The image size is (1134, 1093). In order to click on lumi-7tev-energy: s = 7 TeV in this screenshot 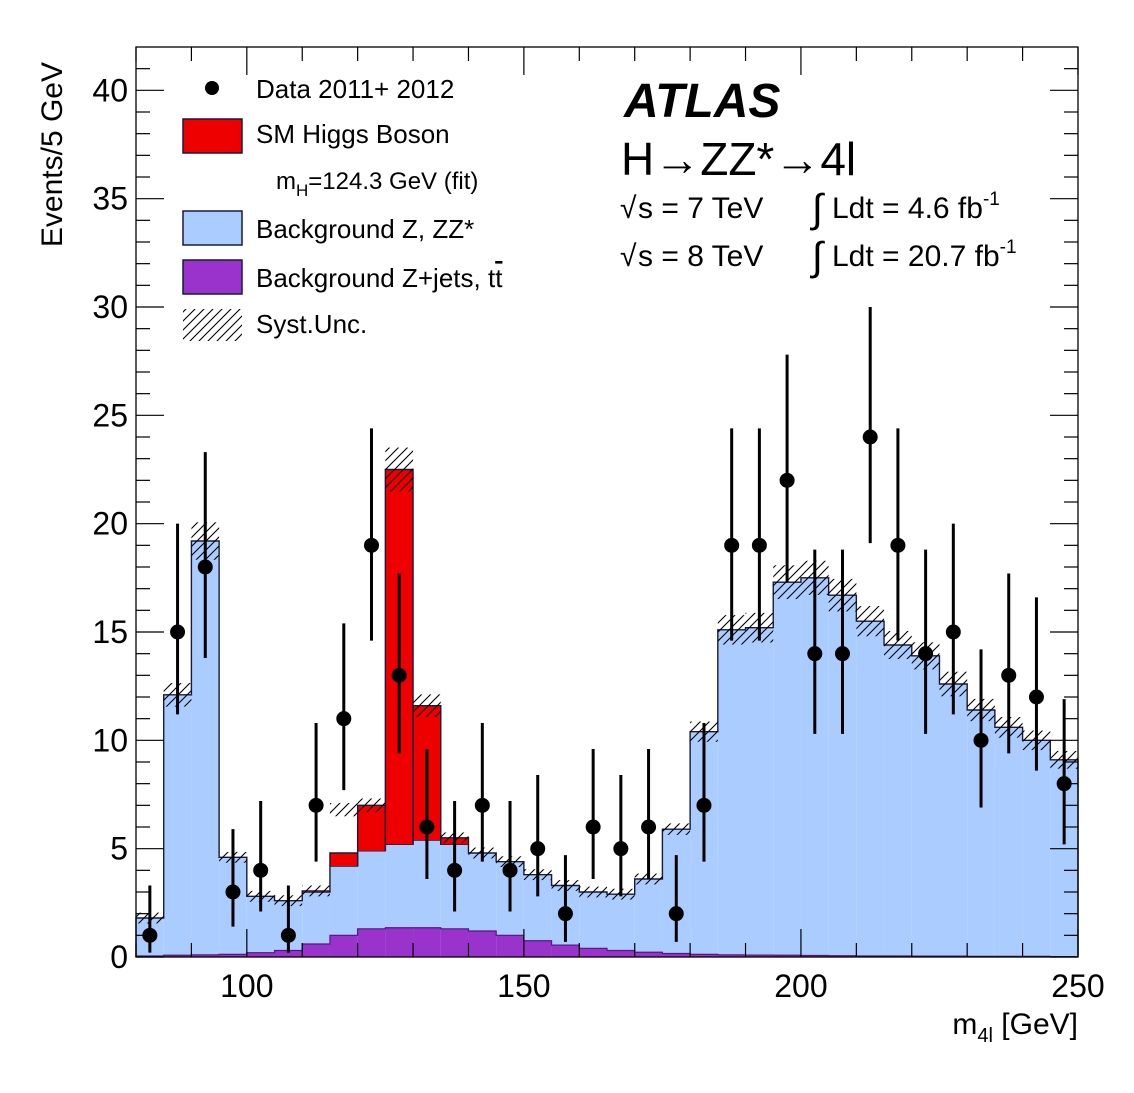, I will do `click(700, 208)`.